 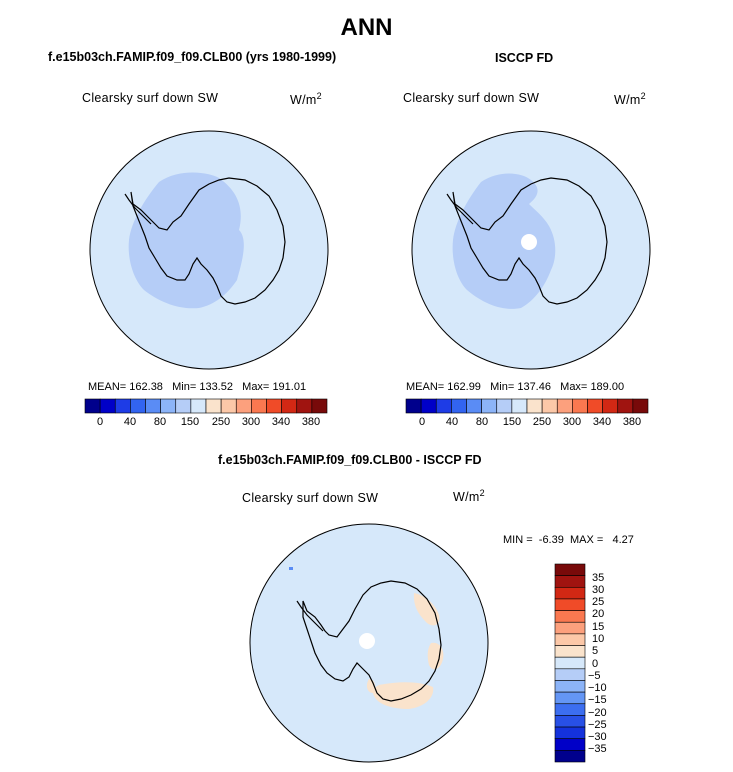 I want to click on diff-antarctica-coastline, so click(x=372, y=641).